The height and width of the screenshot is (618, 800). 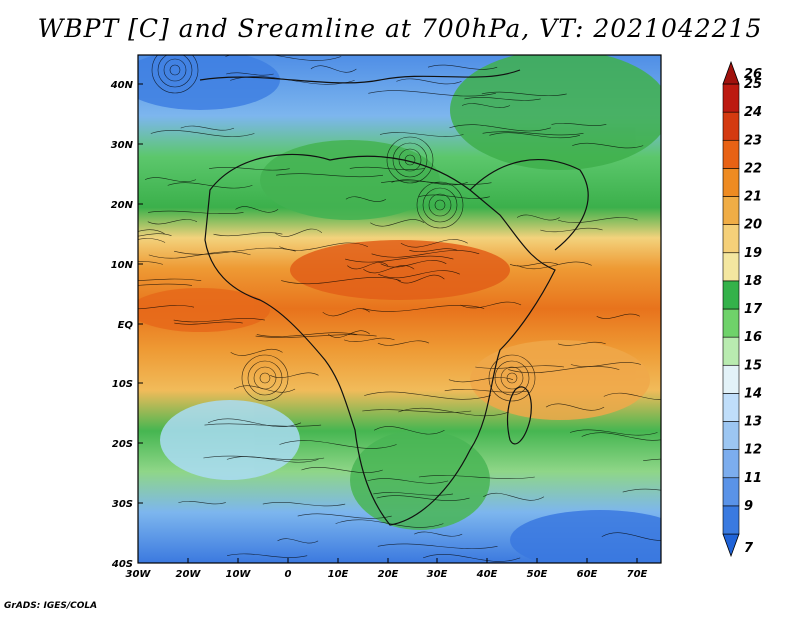 What do you see at coordinates (139, 574) in the screenshot?
I see `lon-label: 30W` at bounding box center [139, 574].